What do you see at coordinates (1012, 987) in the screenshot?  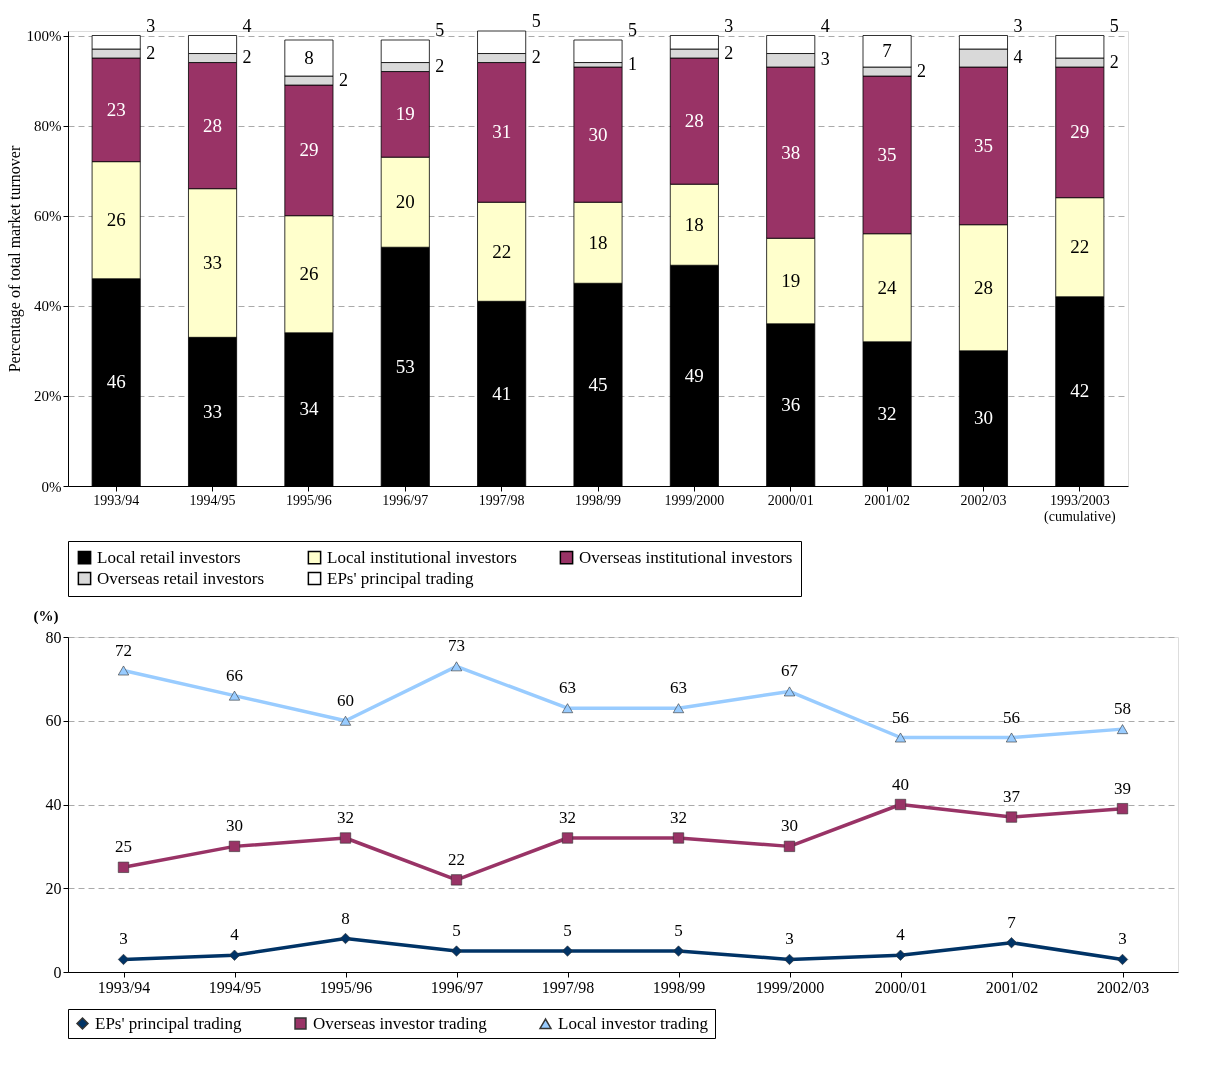 I see `x-tick-label: 2001/02` at bounding box center [1012, 987].